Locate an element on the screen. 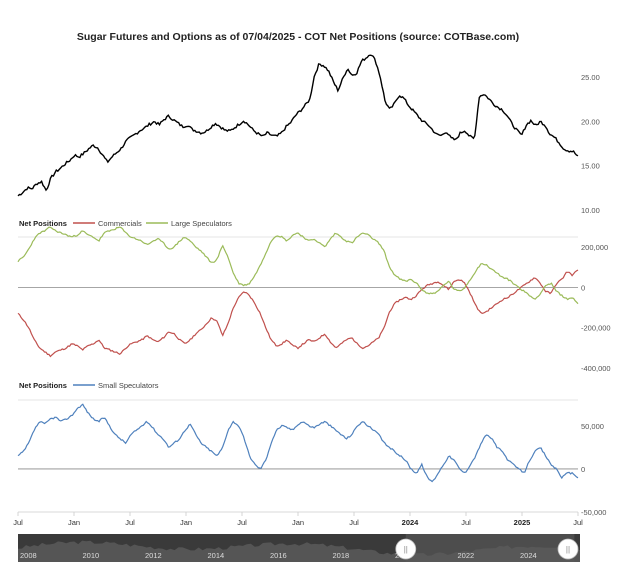 This screenshot has height=562, width=625. x-tick-label-3: Jan is located at coordinates (186, 522).